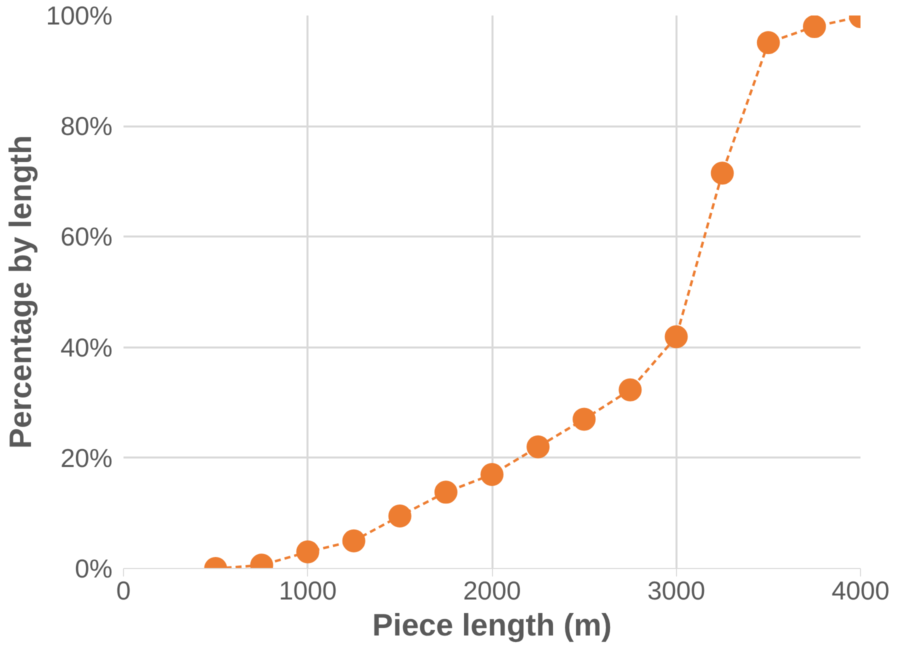 This screenshot has width=902, height=647. I want to click on y-tick-label: 80%, so click(86, 126).